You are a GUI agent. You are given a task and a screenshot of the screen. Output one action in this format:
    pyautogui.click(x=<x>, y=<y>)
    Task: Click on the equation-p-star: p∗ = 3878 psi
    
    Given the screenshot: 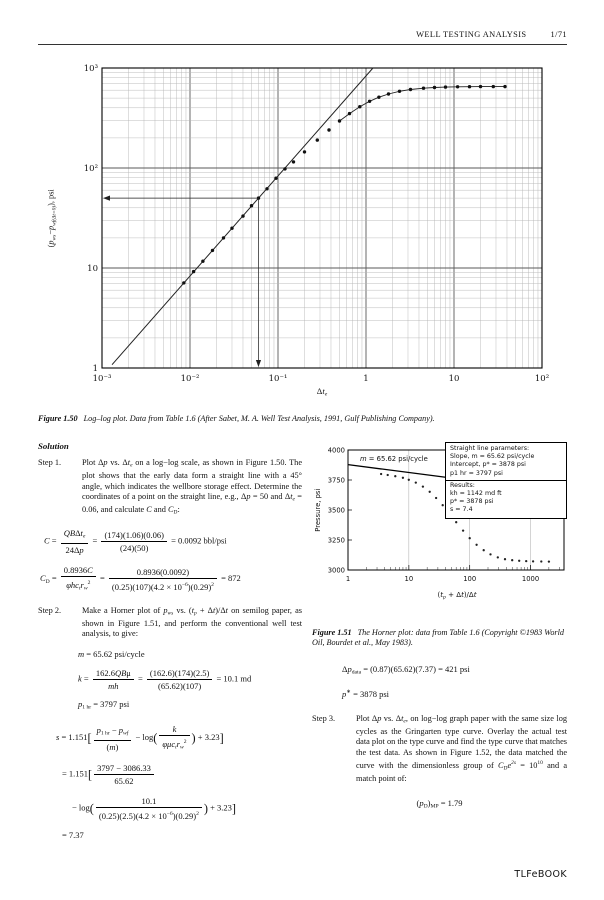 What is the action you would take?
    pyautogui.click(x=366, y=693)
    